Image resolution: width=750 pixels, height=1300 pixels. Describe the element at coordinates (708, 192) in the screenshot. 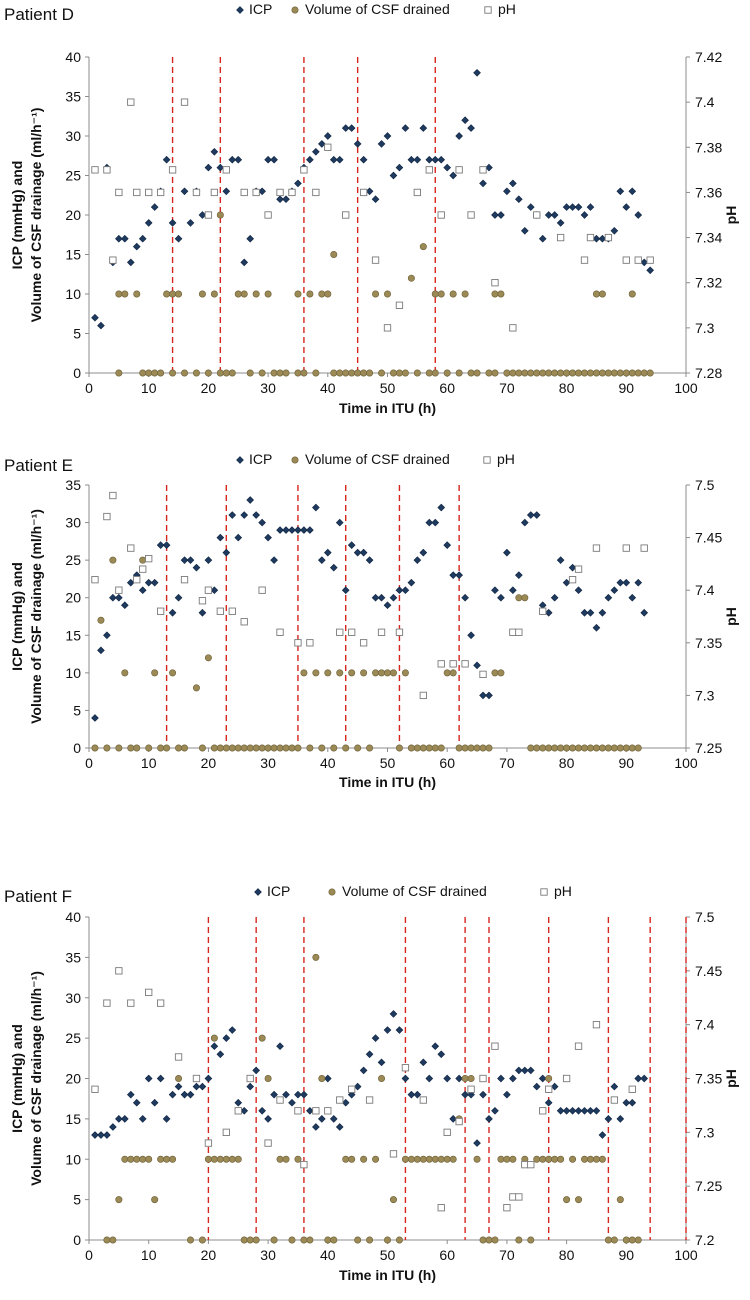

I see `y2-tick-label: 7.36` at that location.